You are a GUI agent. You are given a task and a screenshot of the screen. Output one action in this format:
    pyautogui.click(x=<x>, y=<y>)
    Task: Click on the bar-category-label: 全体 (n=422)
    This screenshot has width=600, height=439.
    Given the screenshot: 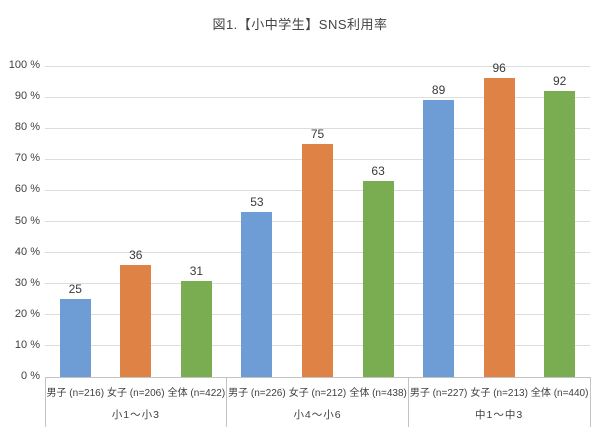 What is the action you would take?
    pyautogui.click(x=196, y=393)
    